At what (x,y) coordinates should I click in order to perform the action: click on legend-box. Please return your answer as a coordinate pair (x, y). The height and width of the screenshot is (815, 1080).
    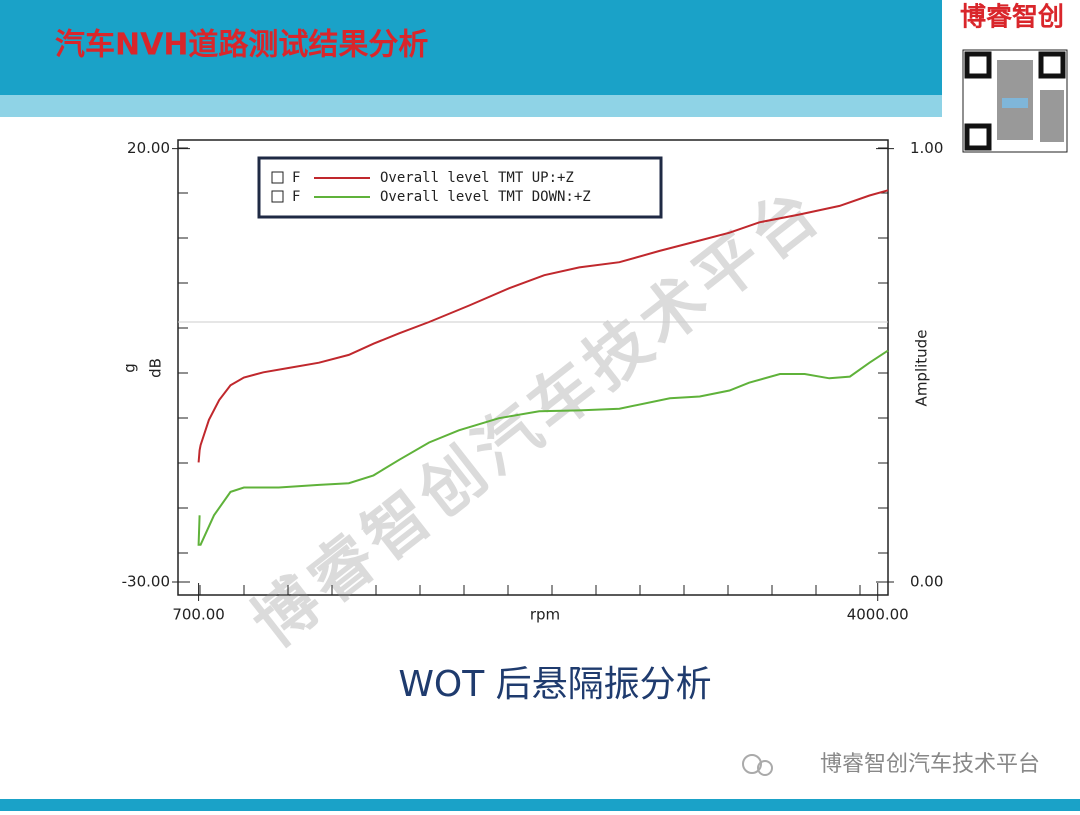
    Looking at the image, I should click on (460, 187).